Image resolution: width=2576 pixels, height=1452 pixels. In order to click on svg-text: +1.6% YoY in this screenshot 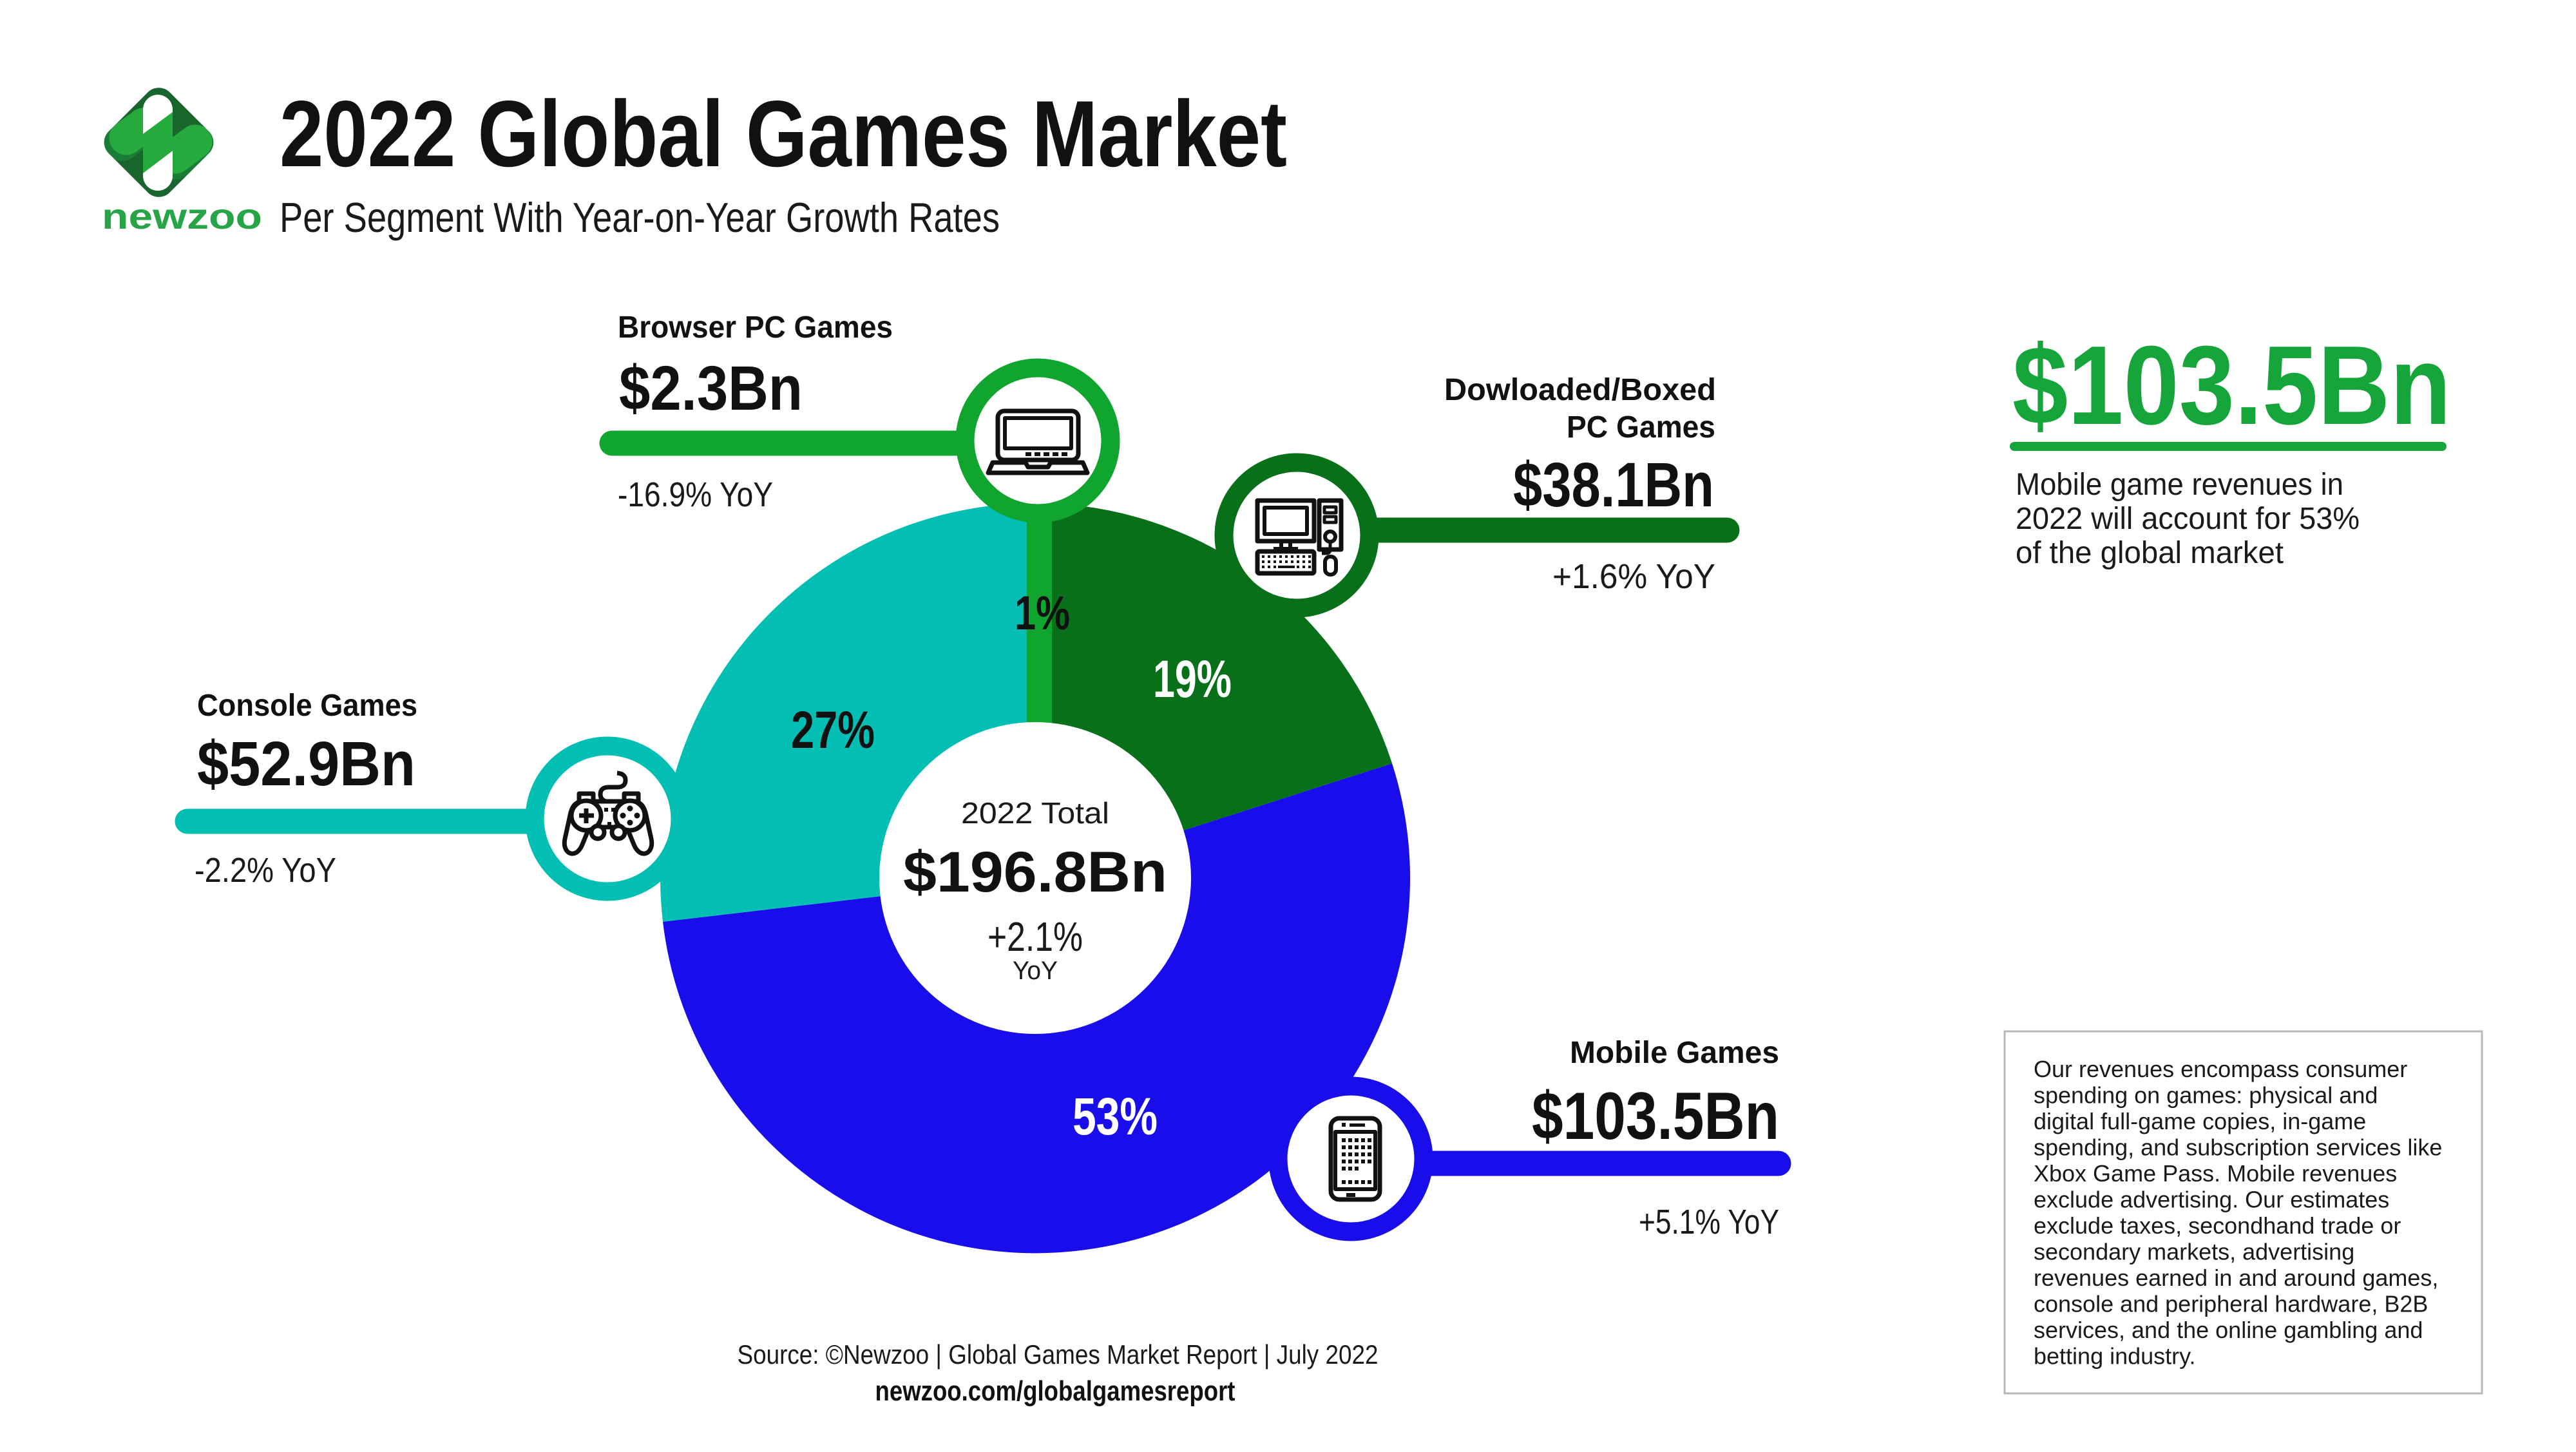, I will do `click(1633, 576)`.